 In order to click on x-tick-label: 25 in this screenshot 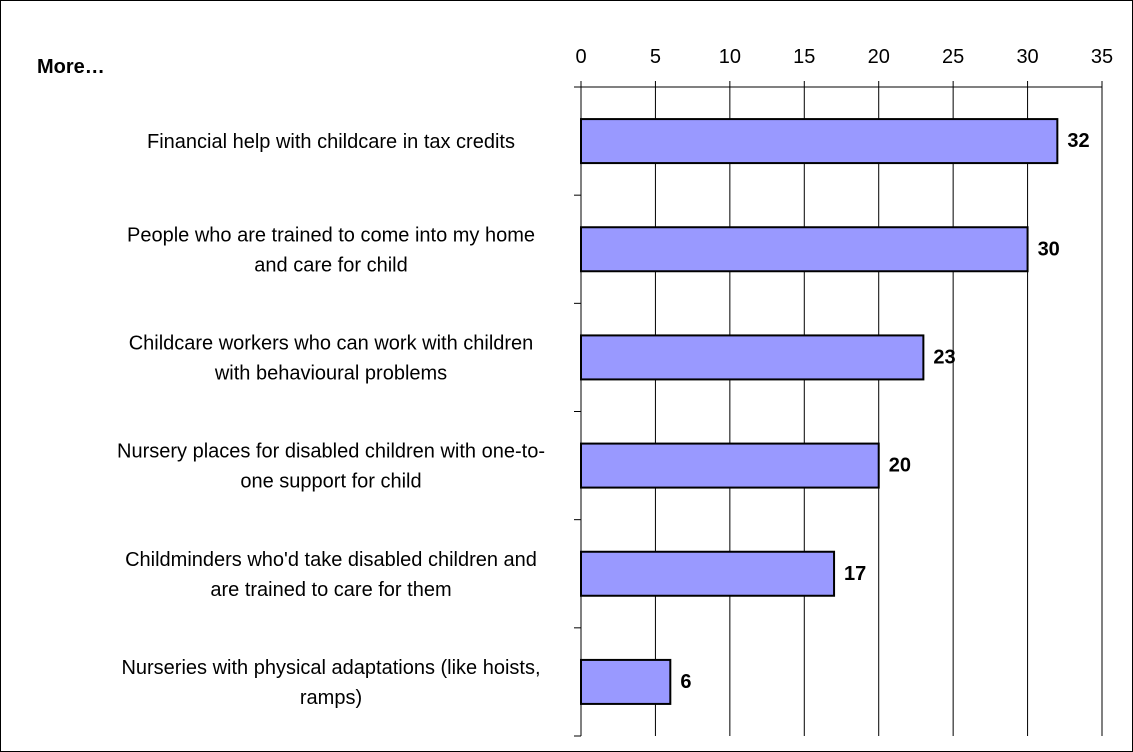, I will do `click(953, 57)`.